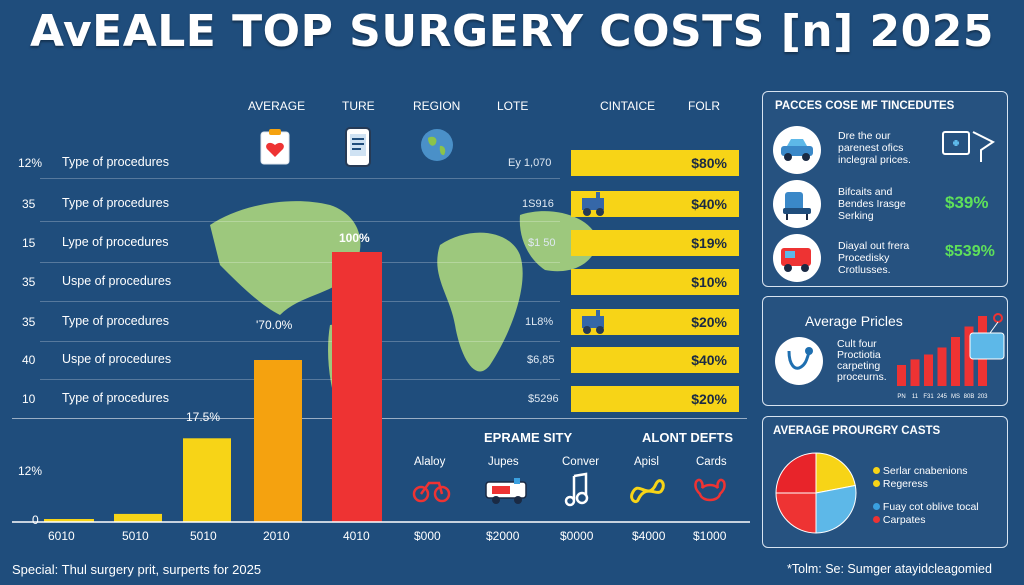 Image resolution: width=1024 pixels, height=585 pixels. I want to click on medical-monitor-icon, so click(968, 146).